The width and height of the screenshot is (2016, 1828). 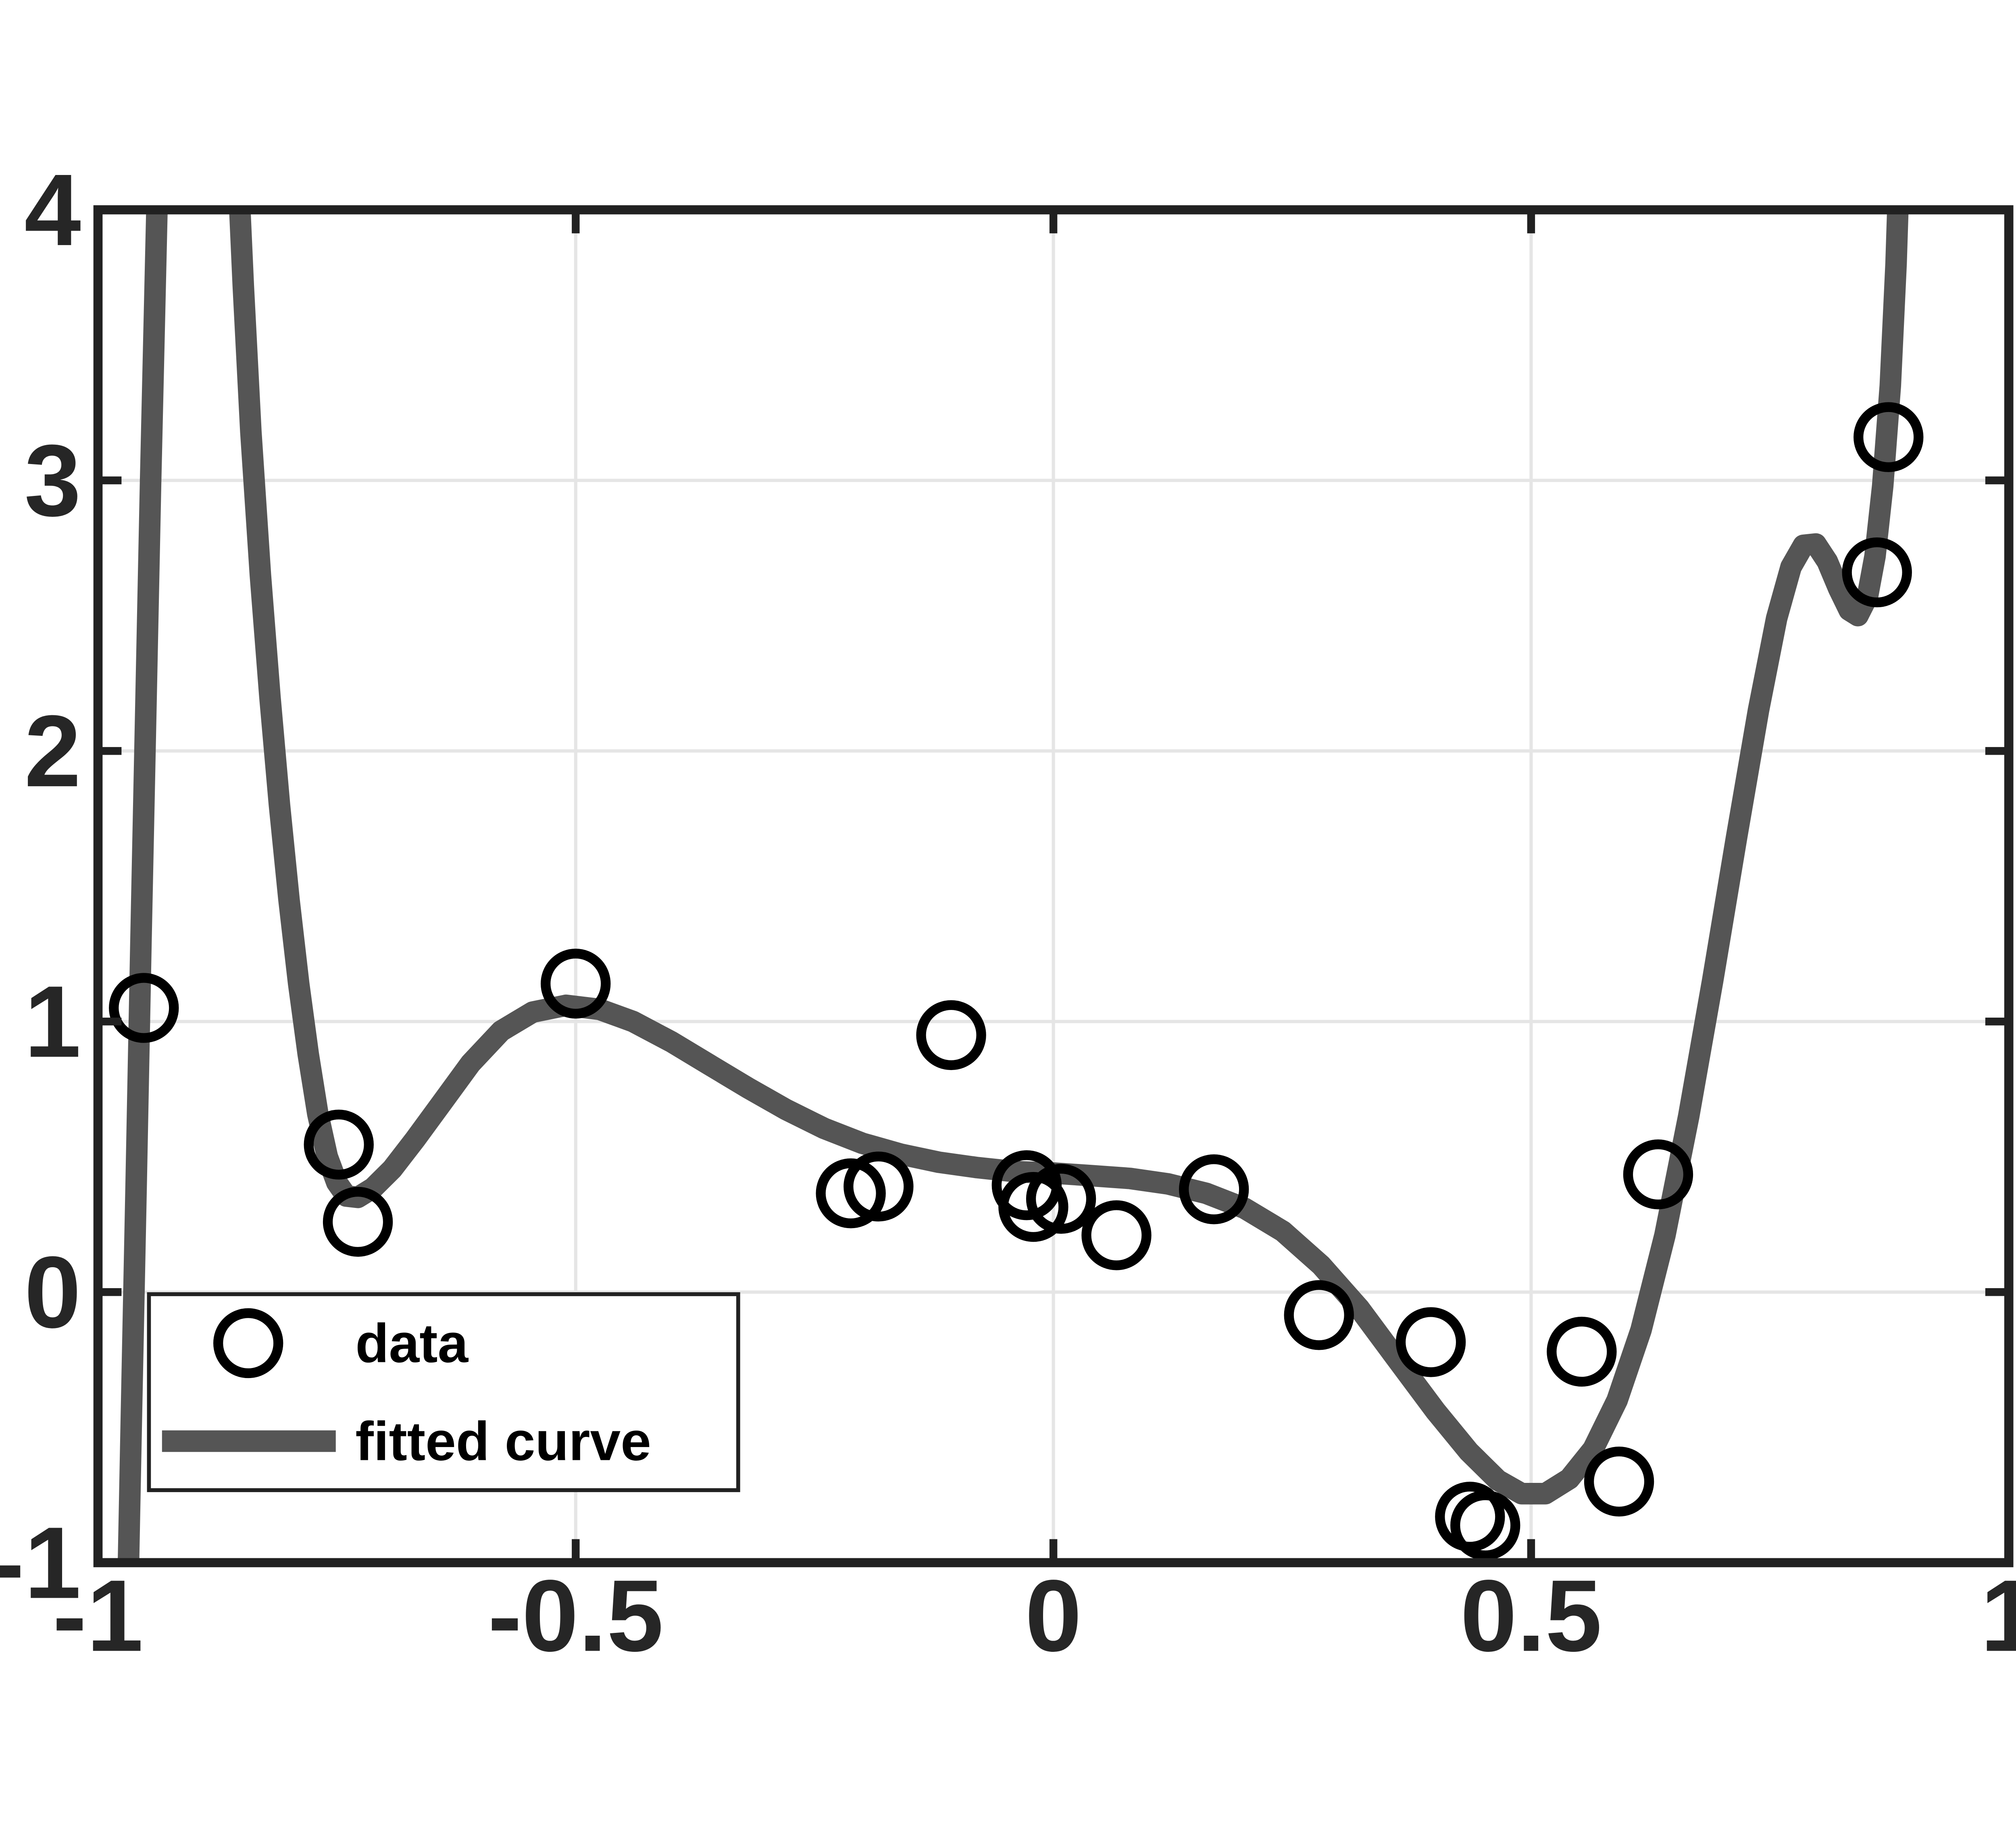 I want to click on x-axis-tick-label: 0, so click(x=1053, y=1616).